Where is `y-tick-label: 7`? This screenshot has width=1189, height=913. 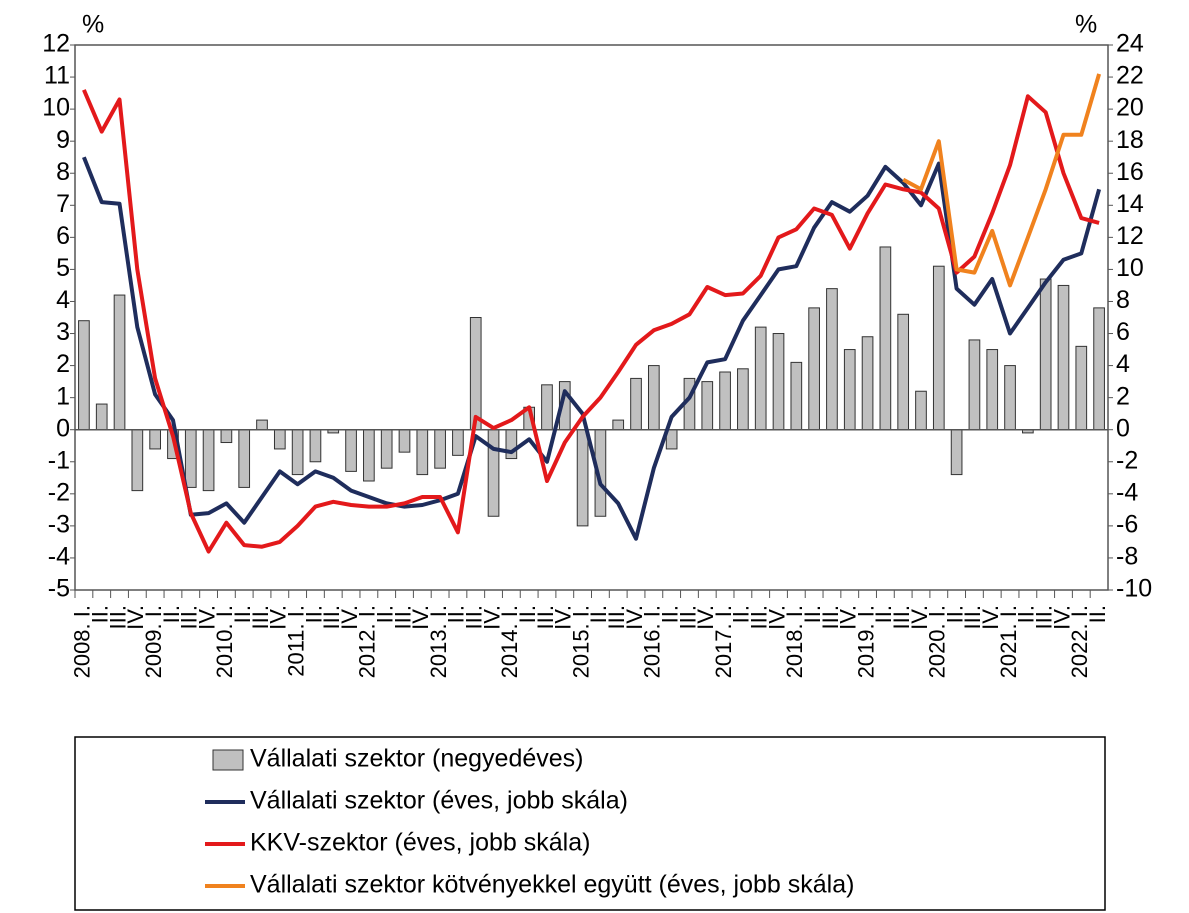
y-tick-label: 7 is located at coordinates (63, 204).